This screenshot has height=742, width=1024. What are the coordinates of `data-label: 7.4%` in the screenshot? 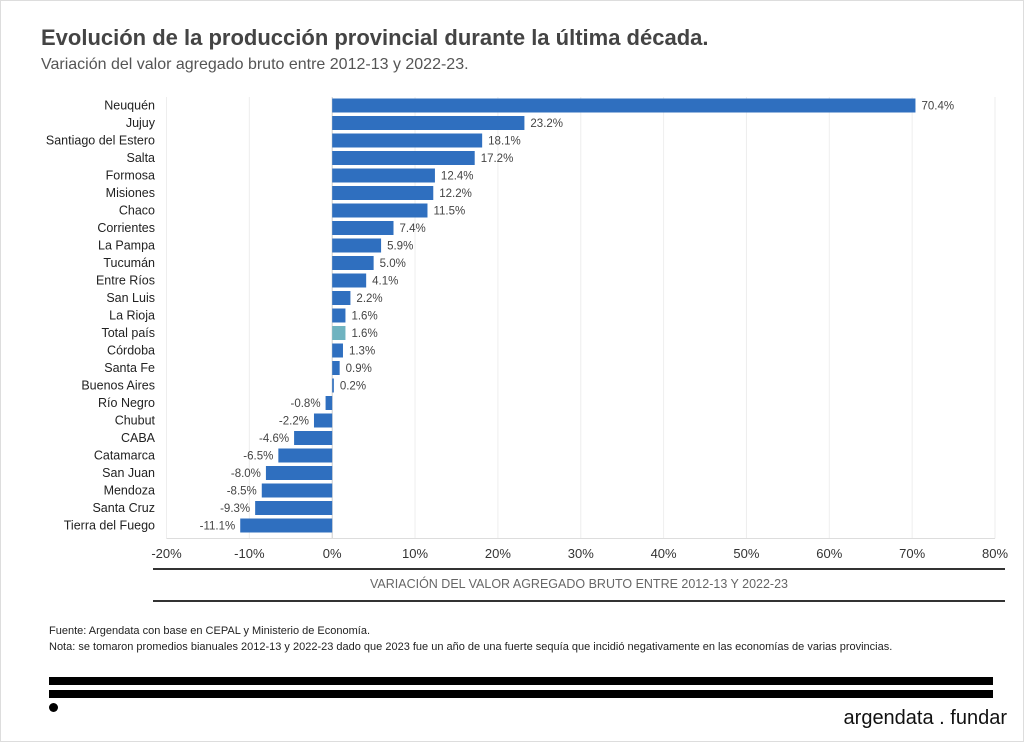 It's located at (413, 229).